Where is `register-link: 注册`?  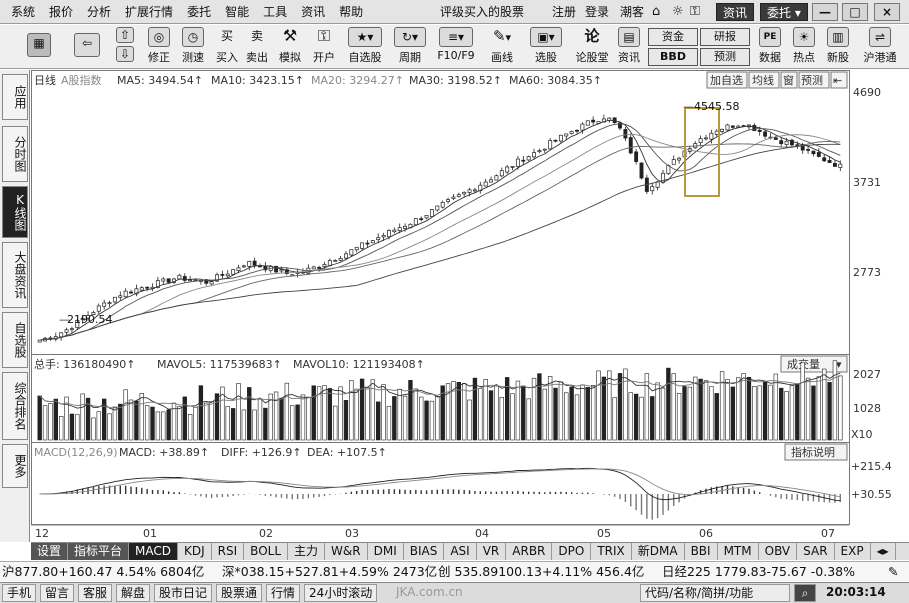 register-link: 注册 is located at coordinates (564, 12).